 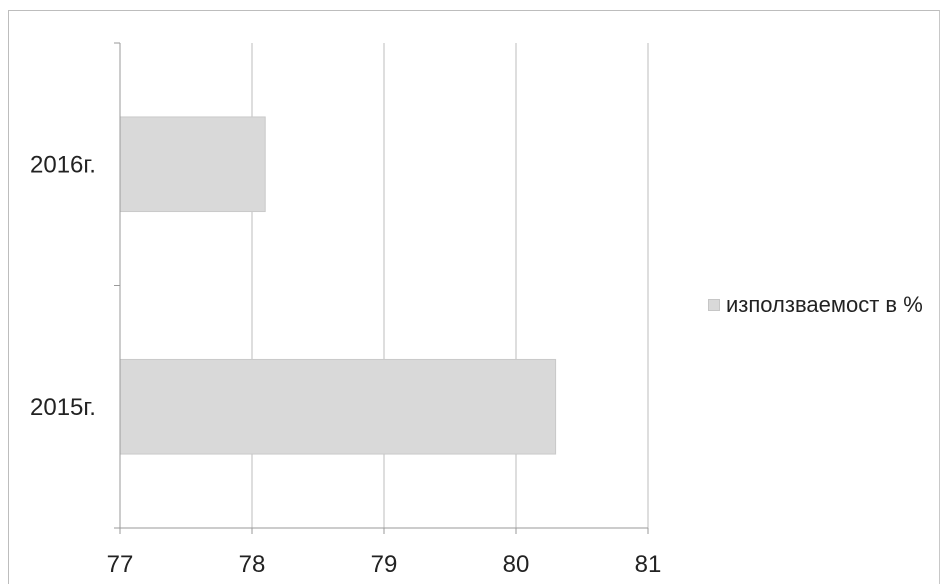 What do you see at coordinates (63, 164) in the screenshot?
I see `category-label: 2016г.` at bounding box center [63, 164].